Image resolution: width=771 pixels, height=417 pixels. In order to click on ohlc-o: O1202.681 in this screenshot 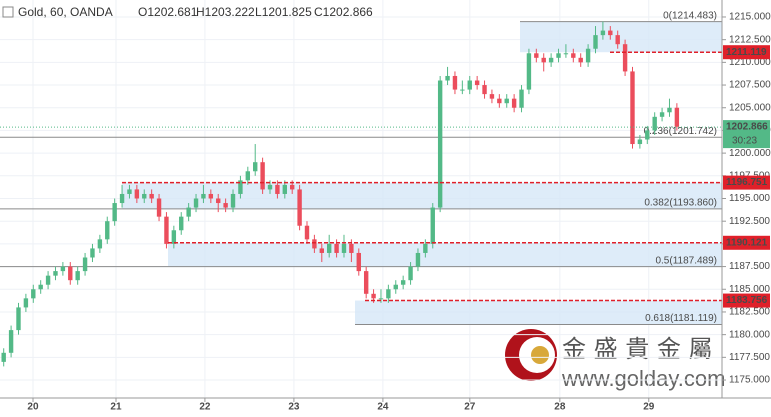, I will do `click(168, 12)`.